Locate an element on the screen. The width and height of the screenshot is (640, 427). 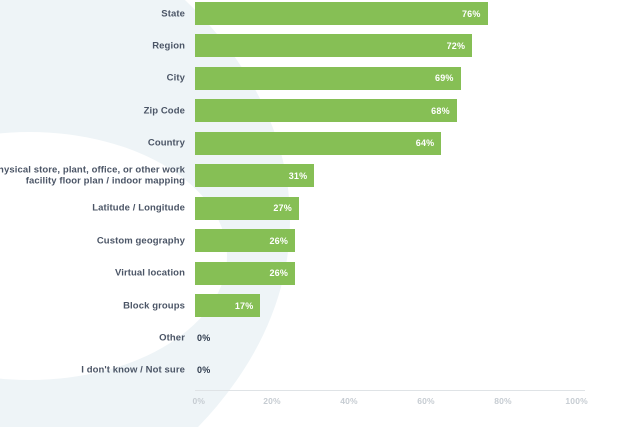
bar-track: 69% is located at coordinates (387, 78).